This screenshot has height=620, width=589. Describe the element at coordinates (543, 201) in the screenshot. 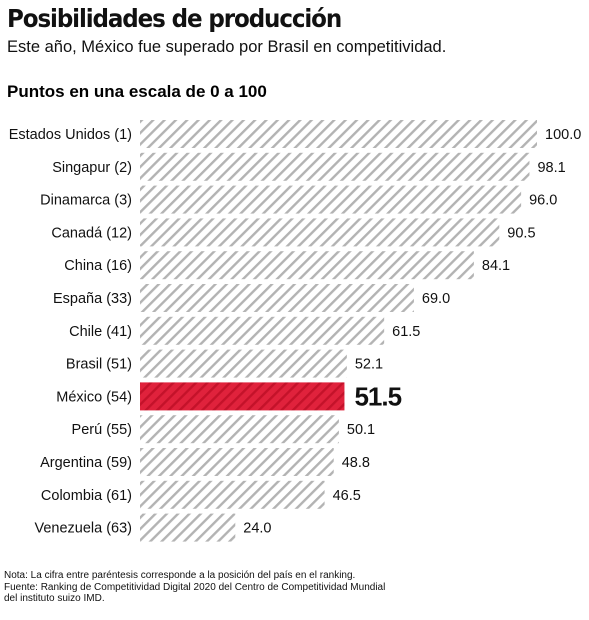

I see `value-label: 96.0` at that location.